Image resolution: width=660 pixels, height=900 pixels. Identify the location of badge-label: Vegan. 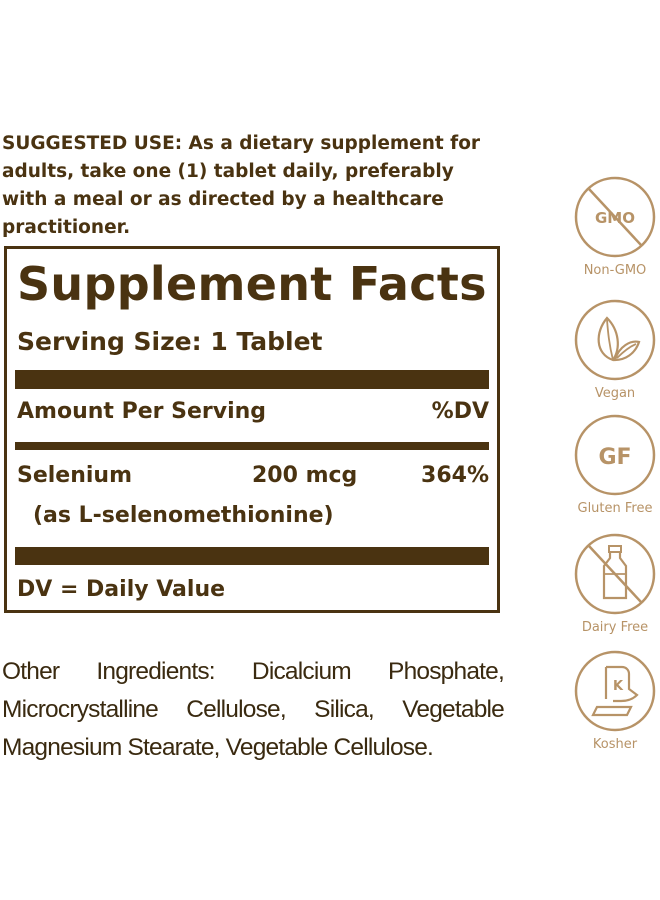
(615, 393).